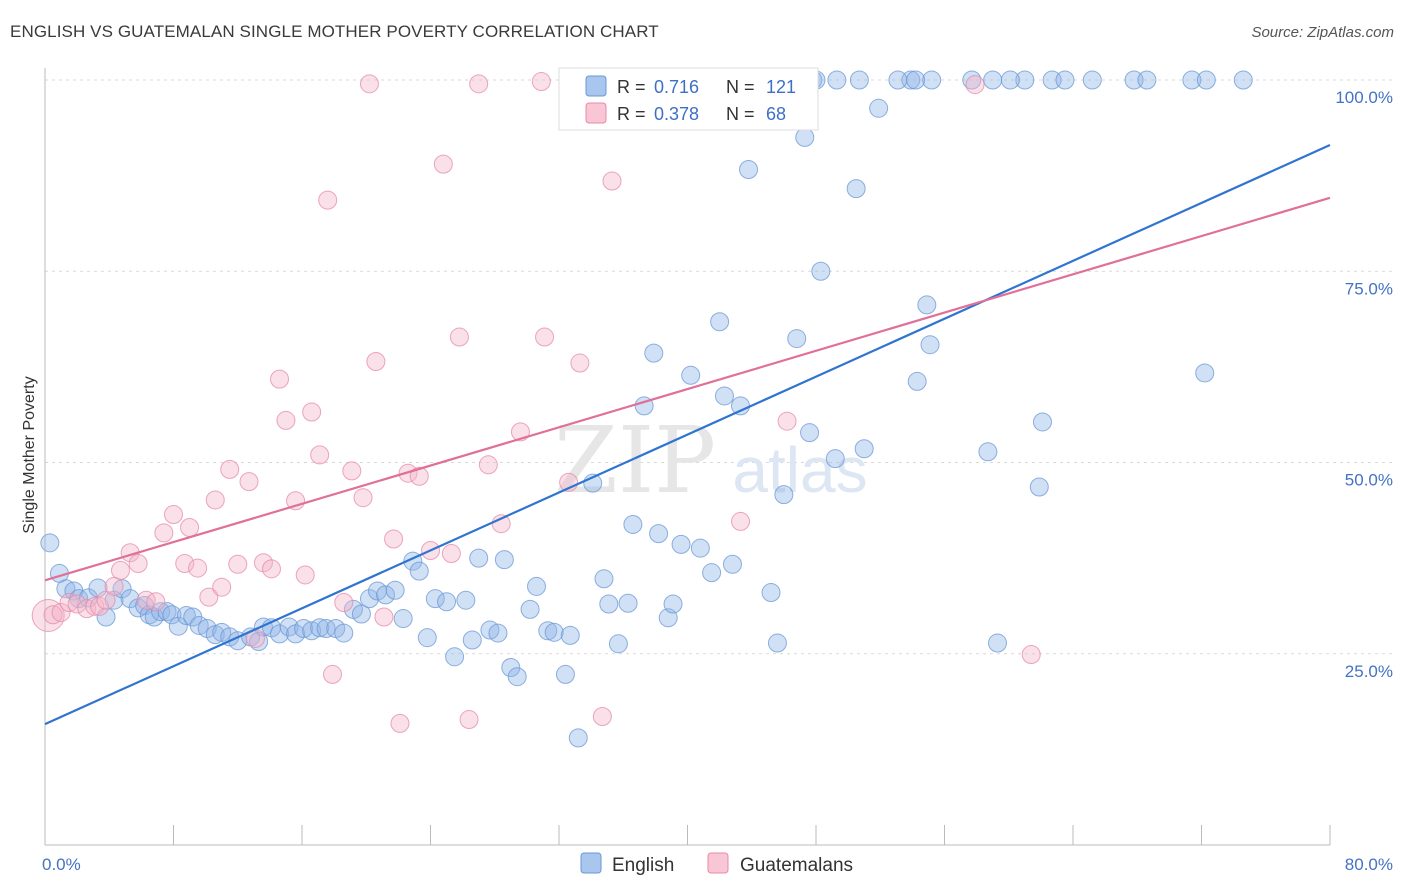 The image size is (1406, 892). I want to click on watermark: ZIP atlas, so click(711, 460).